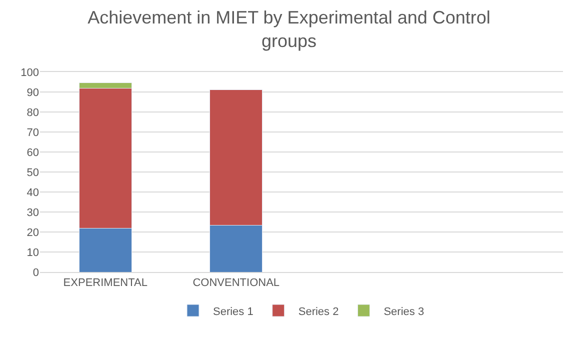 The image size is (578, 337). What do you see at coordinates (404, 312) in the screenshot?
I see `legend-label: Series 3` at bounding box center [404, 312].